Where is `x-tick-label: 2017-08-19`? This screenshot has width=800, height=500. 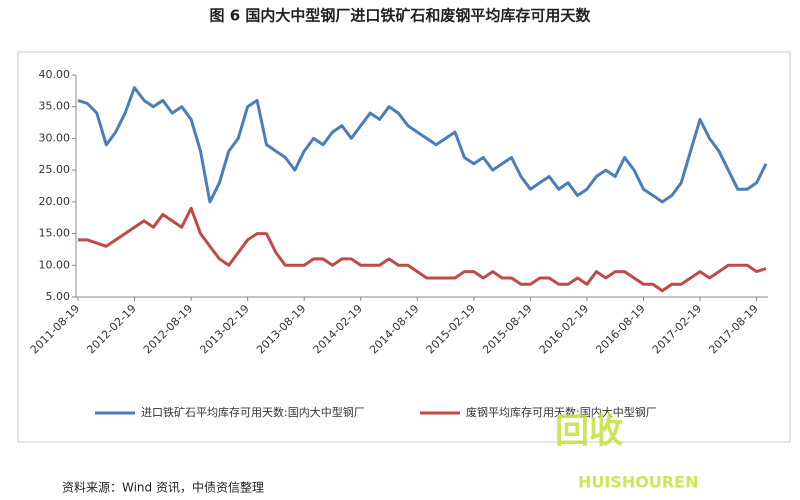
x-tick-label: 2017-08-19 is located at coordinates (733, 329).